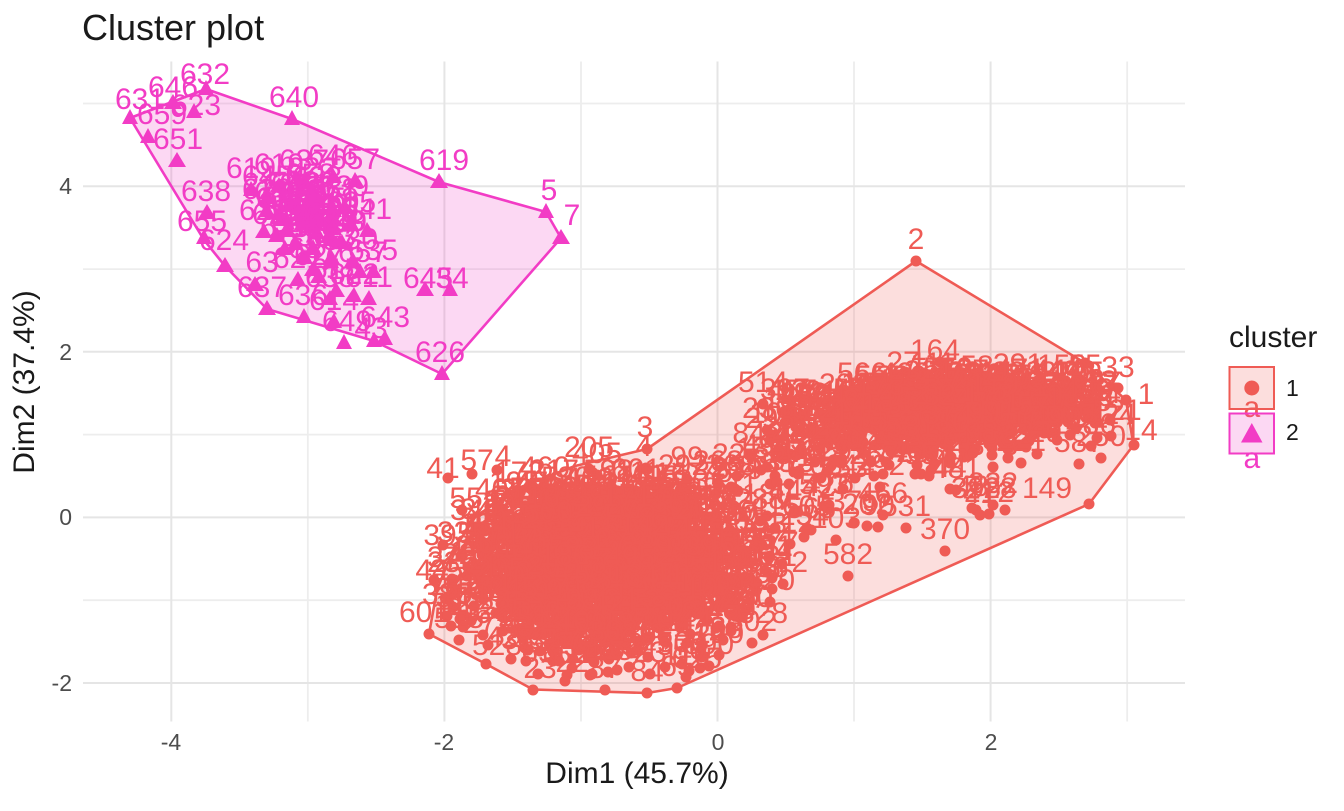 Image resolution: width=1344 pixels, height=811 pixels. Describe the element at coordinates (572, 215) in the screenshot. I see `svg-text: 7` at that location.